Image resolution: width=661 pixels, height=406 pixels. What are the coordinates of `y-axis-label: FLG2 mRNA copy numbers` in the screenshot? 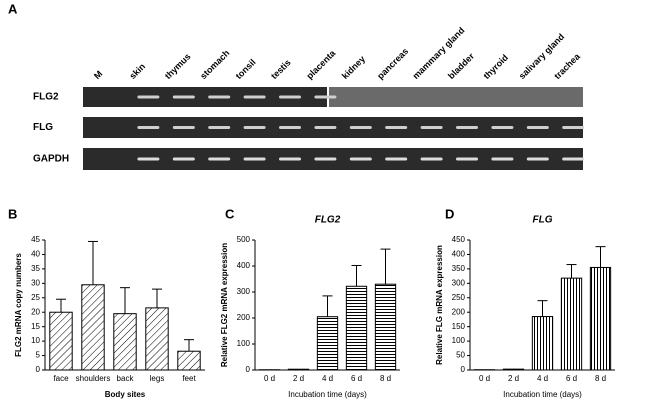 It's located at (18, 305).